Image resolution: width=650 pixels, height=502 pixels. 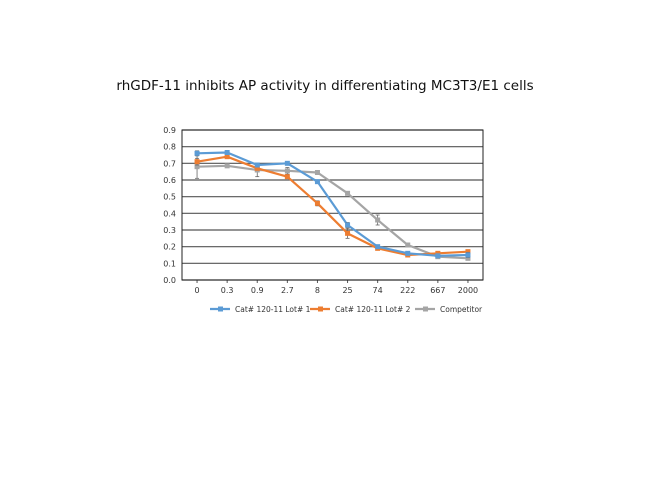 What do you see at coordinates (378, 290) in the screenshot?
I see `x-tick-label: 74` at bounding box center [378, 290].